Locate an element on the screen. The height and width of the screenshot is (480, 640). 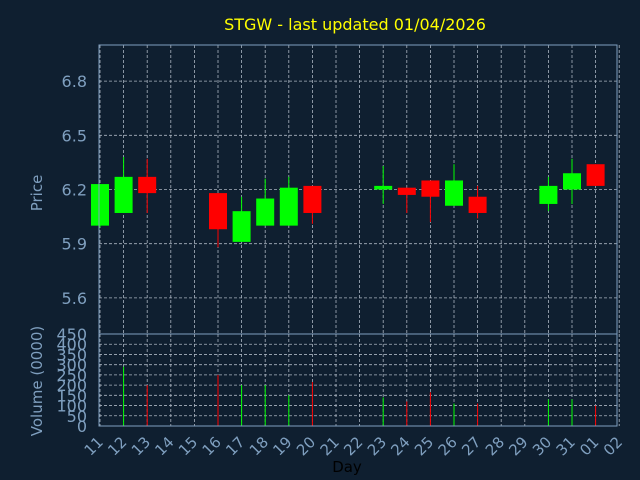
x-tick-label: 15 is located at coordinates (188, 446).